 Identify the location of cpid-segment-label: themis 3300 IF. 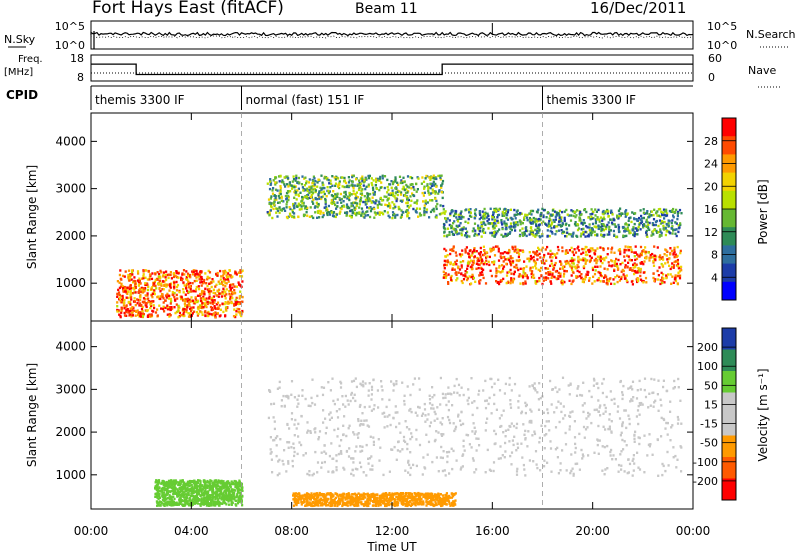
(592, 100).